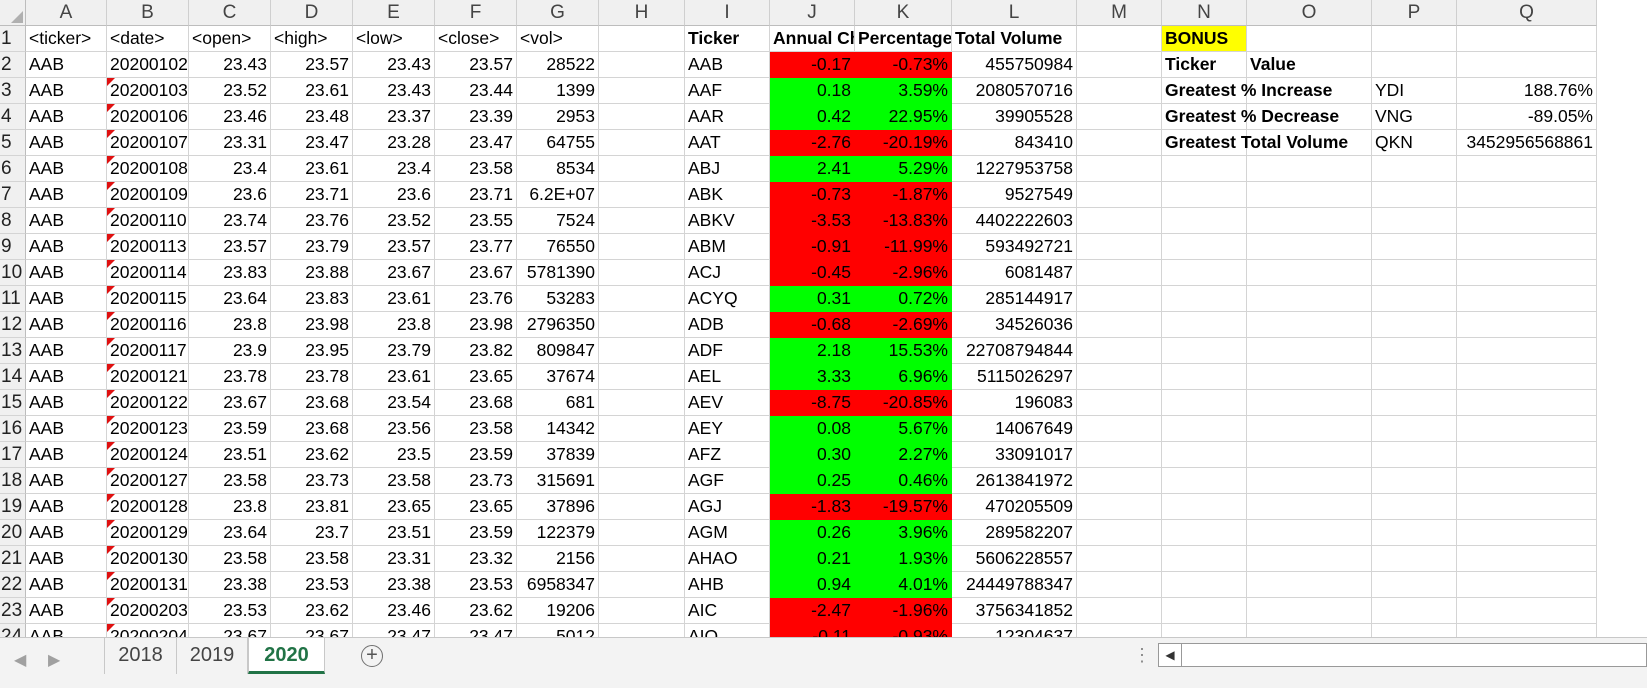  I want to click on raw-data-cell: 23.8, so click(230, 507).